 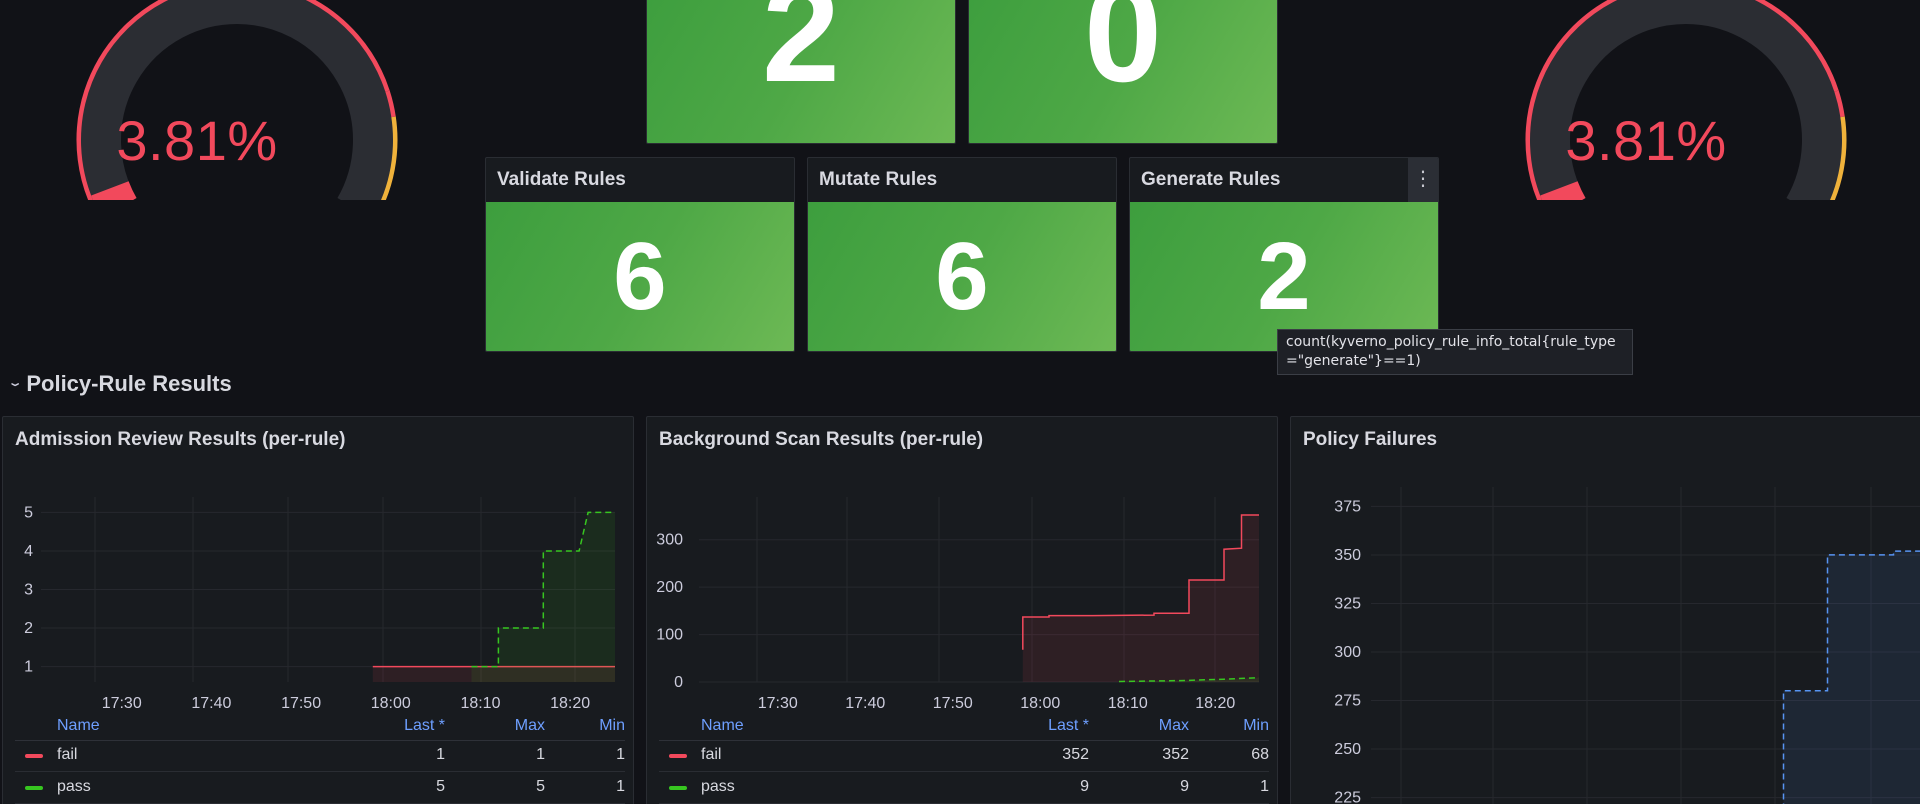 I want to click on legend-row-fail: fail 352 352 68, so click(x=964, y=757).